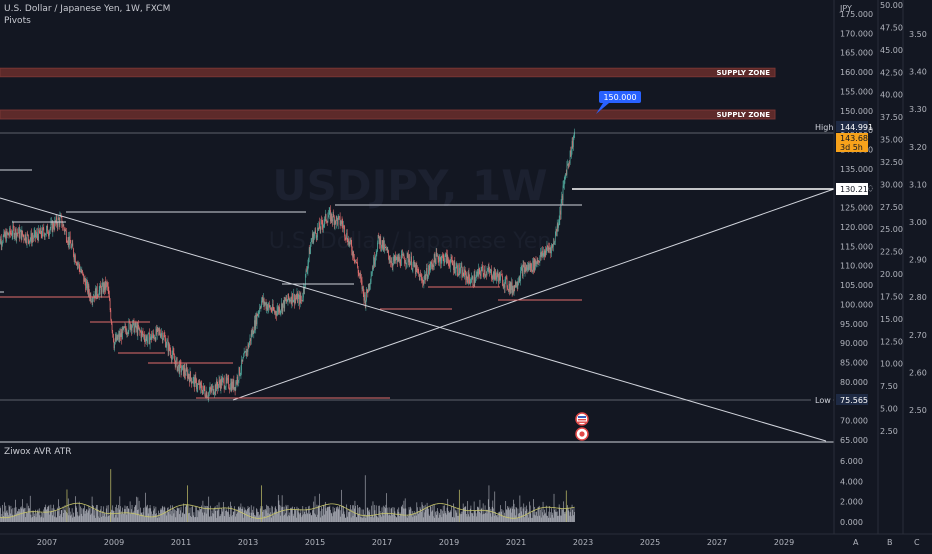  What do you see at coordinates (917, 542) in the screenshot?
I see `scale-letter-c: C` at bounding box center [917, 542].